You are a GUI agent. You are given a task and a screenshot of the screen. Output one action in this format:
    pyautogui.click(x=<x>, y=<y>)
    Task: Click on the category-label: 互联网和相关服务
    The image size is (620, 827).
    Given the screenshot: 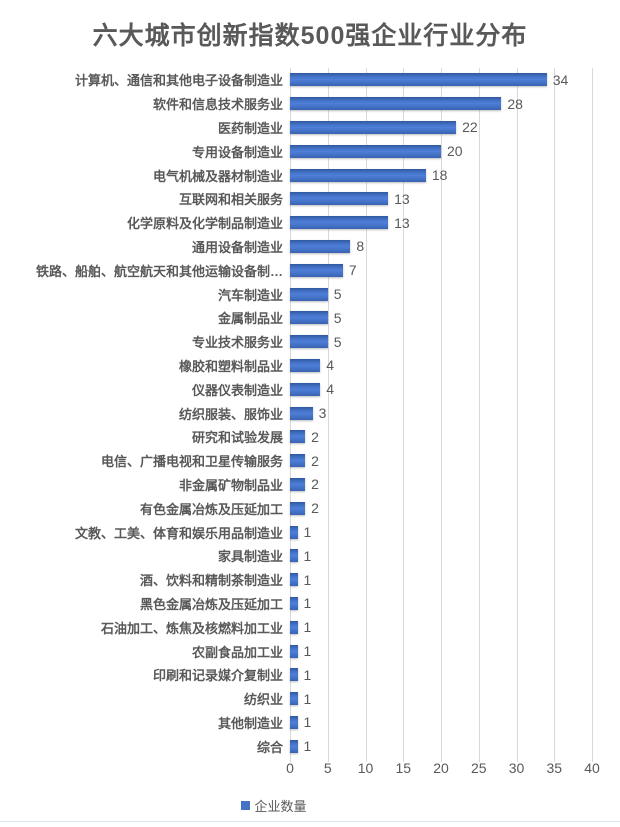 What is the action you would take?
    pyautogui.click(x=230, y=200)
    